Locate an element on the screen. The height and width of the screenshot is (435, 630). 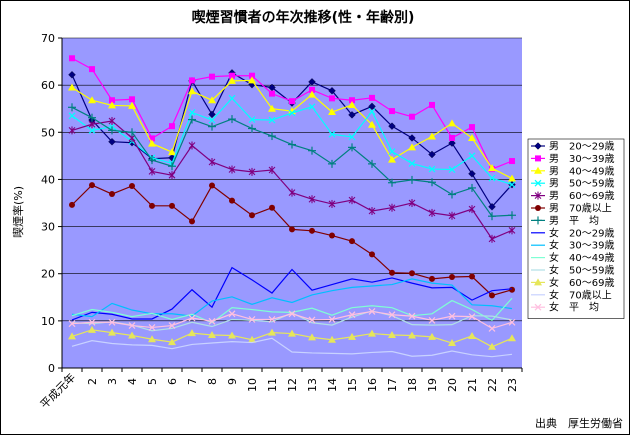
y-tick-label: 40 is located at coordinates (48, 179).